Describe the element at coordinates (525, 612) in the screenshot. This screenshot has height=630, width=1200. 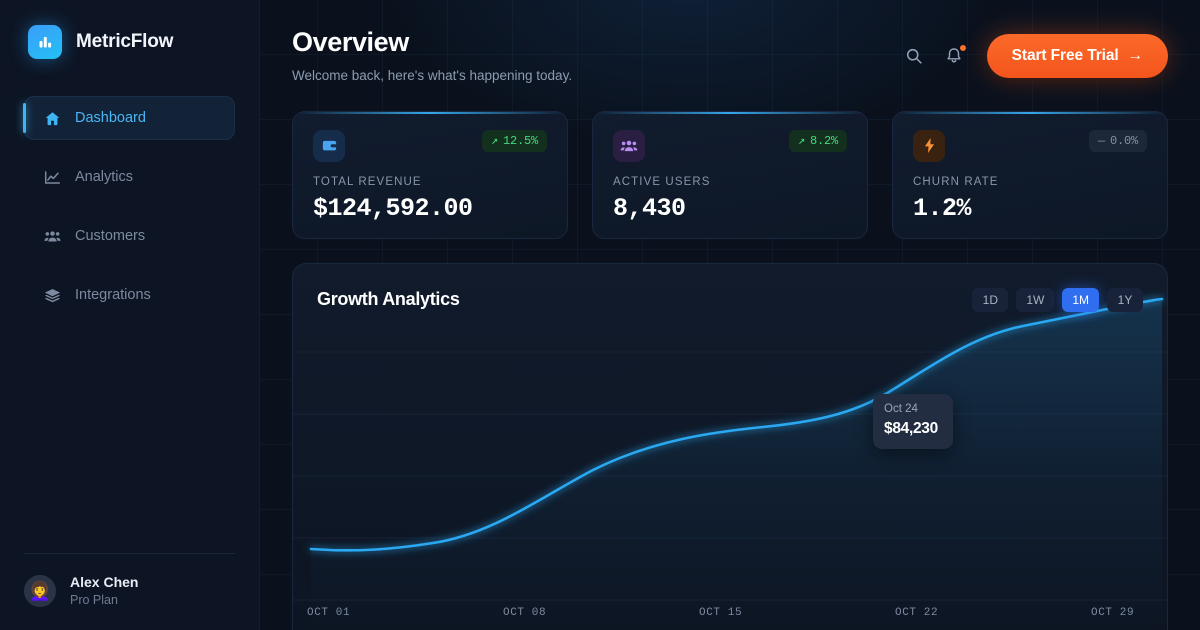
I see `x-tick-label: OCT 08` at that location.